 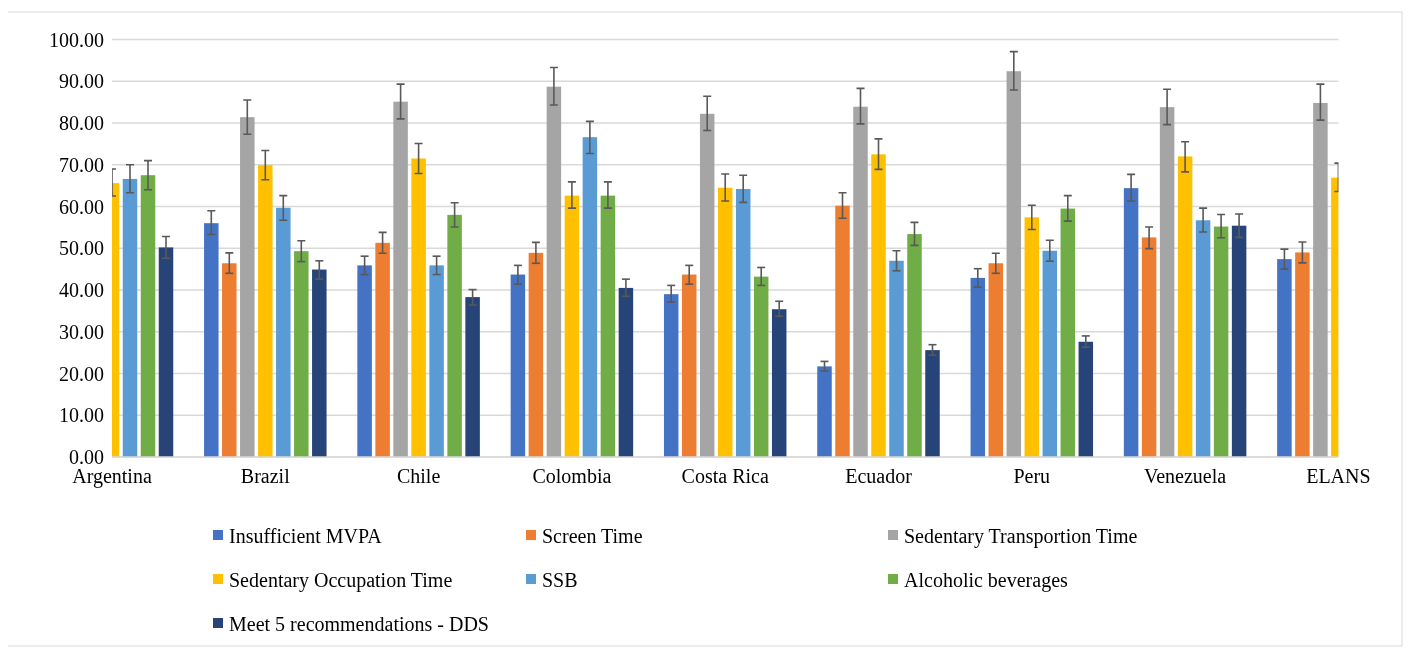 I want to click on y-tick-label: 30.00, so click(x=81, y=331).